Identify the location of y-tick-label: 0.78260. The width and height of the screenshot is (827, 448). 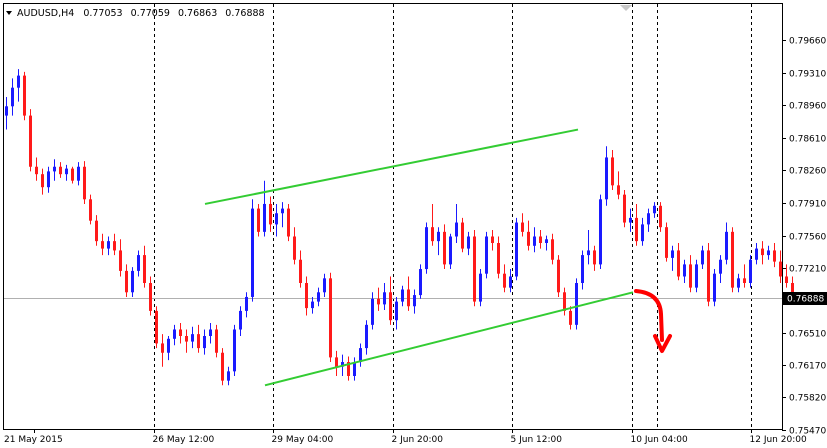
(807, 172).